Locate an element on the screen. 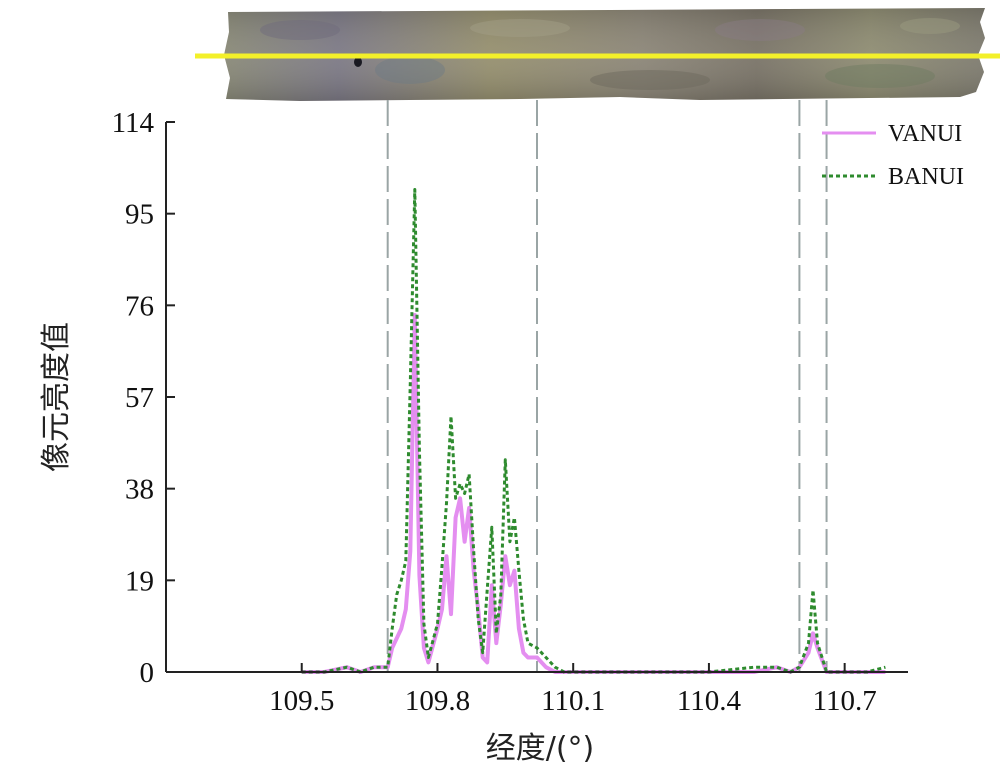 Image resolution: width=1000 pixels, height=777 pixels. legend: VANUI BANUI is located at coordinates (893, 155).